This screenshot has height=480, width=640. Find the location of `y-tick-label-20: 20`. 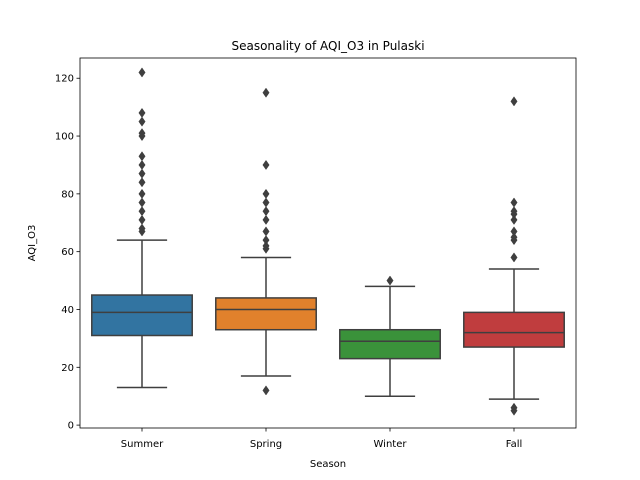

y-tick-label-20: 20 is located at coordinates (67, 368).